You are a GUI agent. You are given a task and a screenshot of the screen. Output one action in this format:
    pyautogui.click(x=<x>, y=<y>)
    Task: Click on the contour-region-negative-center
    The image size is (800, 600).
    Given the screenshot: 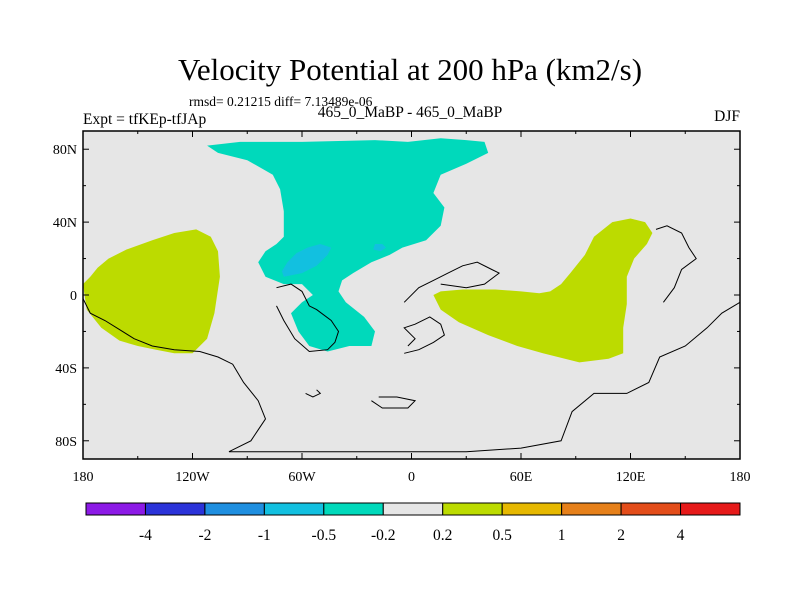 What is the action you would take?
    pyautogui.click(x=306, y=260)
    